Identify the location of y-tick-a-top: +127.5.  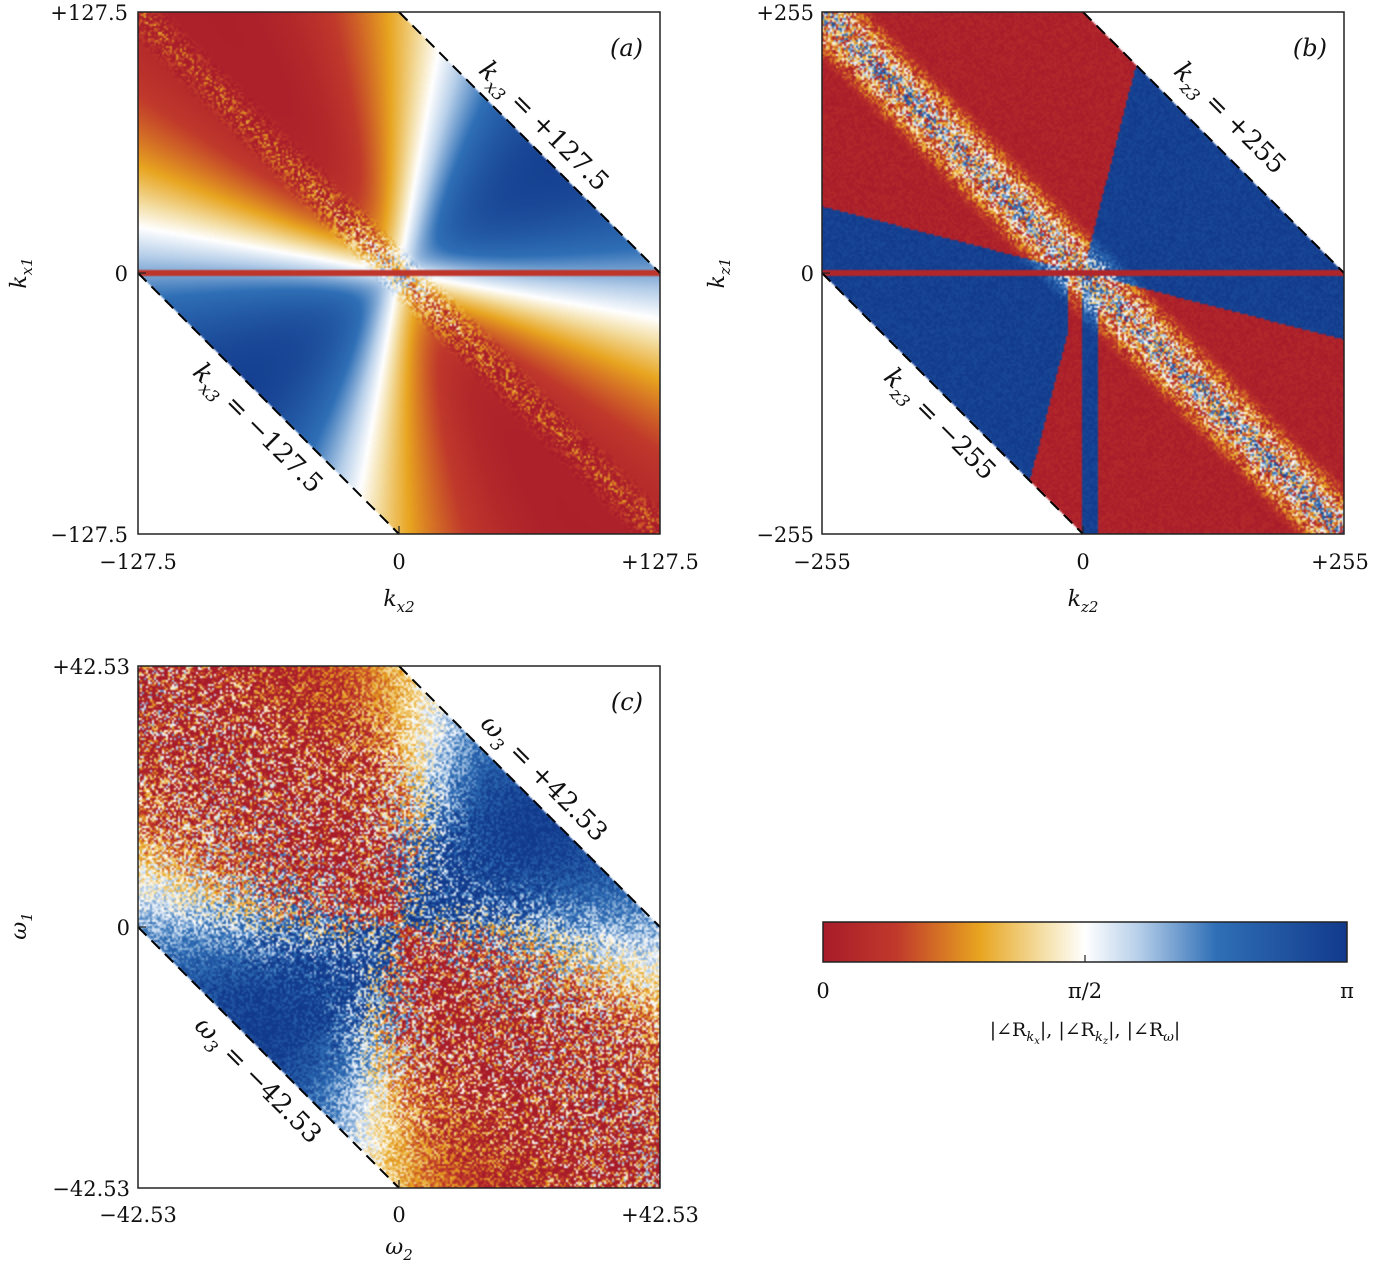
(89, 13).